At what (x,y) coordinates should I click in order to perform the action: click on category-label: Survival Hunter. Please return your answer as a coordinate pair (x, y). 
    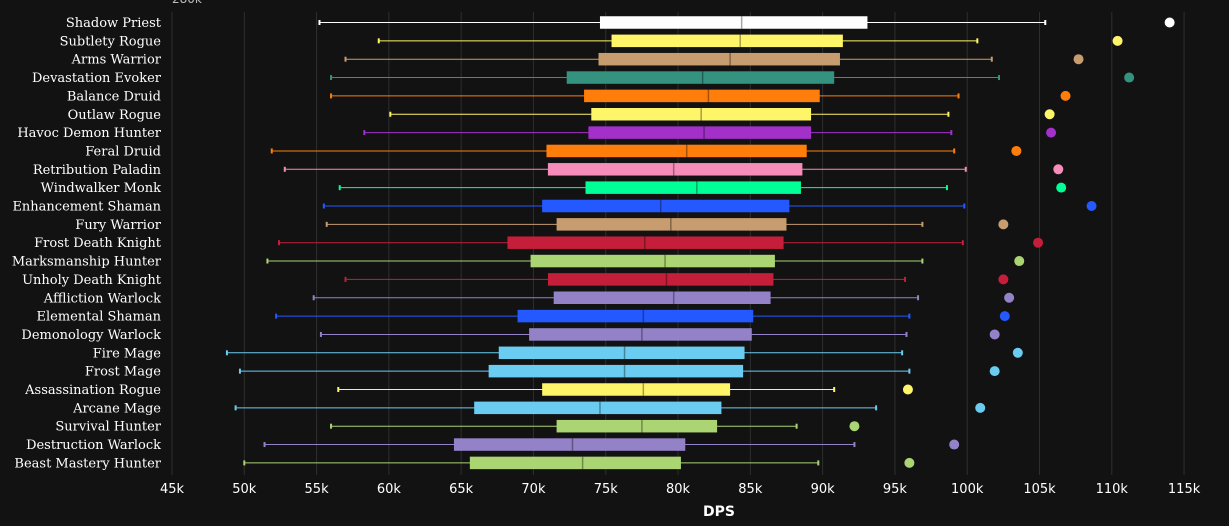
    Looking at the image, I should click on (108, 427).